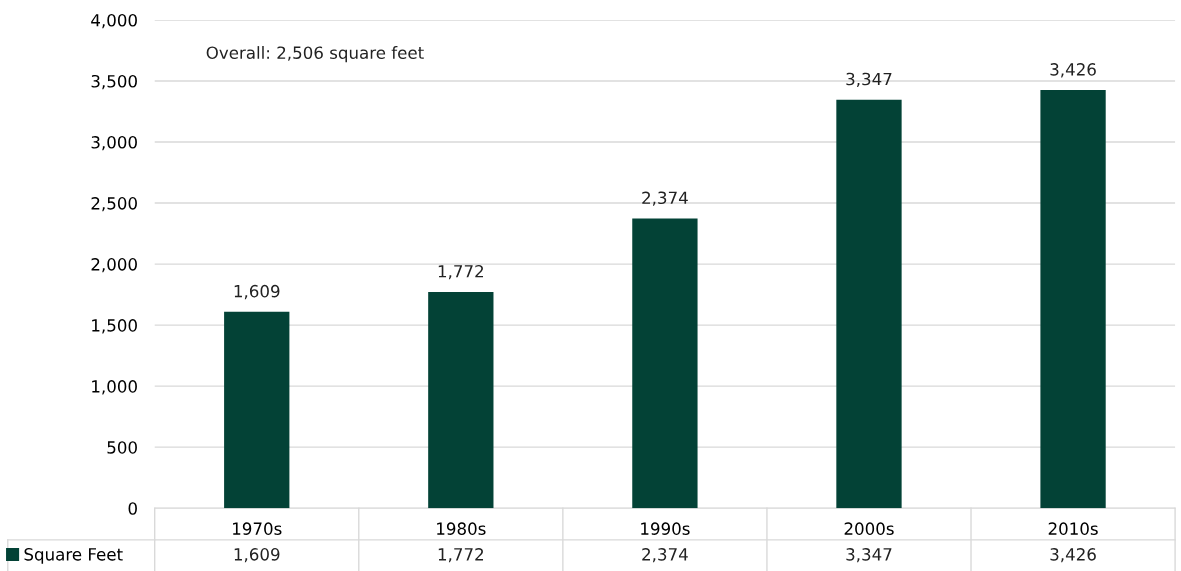 This screenshot has width=1181, height=571. Describe the element at coordinates (257, 292) in the screenshot. I see `text: 1,609` at that location.